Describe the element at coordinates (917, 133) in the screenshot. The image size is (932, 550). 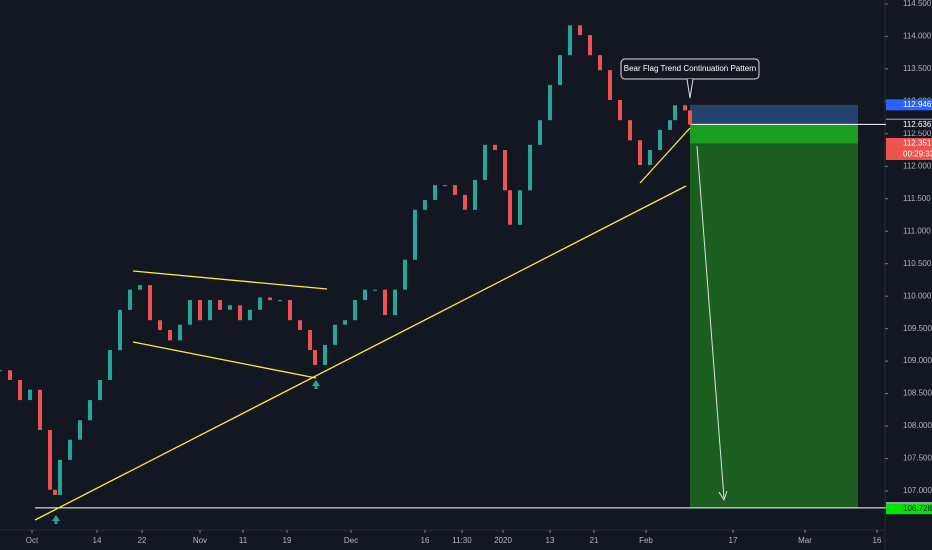
I see `y-tick-label: 112.500` at that location.